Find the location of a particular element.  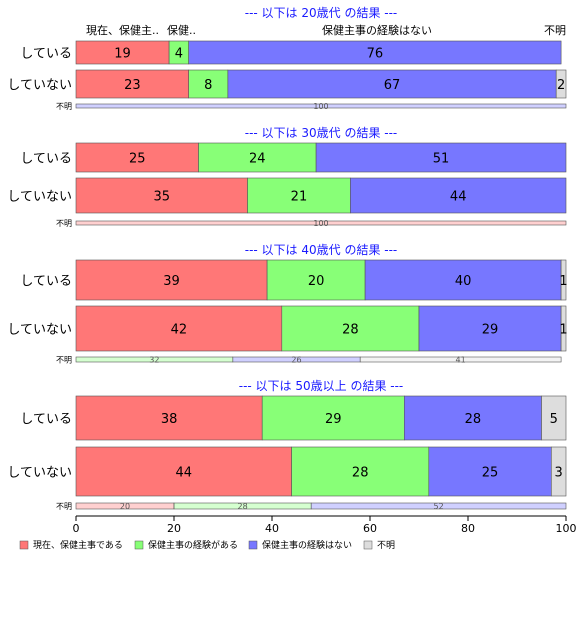

header-label: 不明 is located at coordinates (555, 30).